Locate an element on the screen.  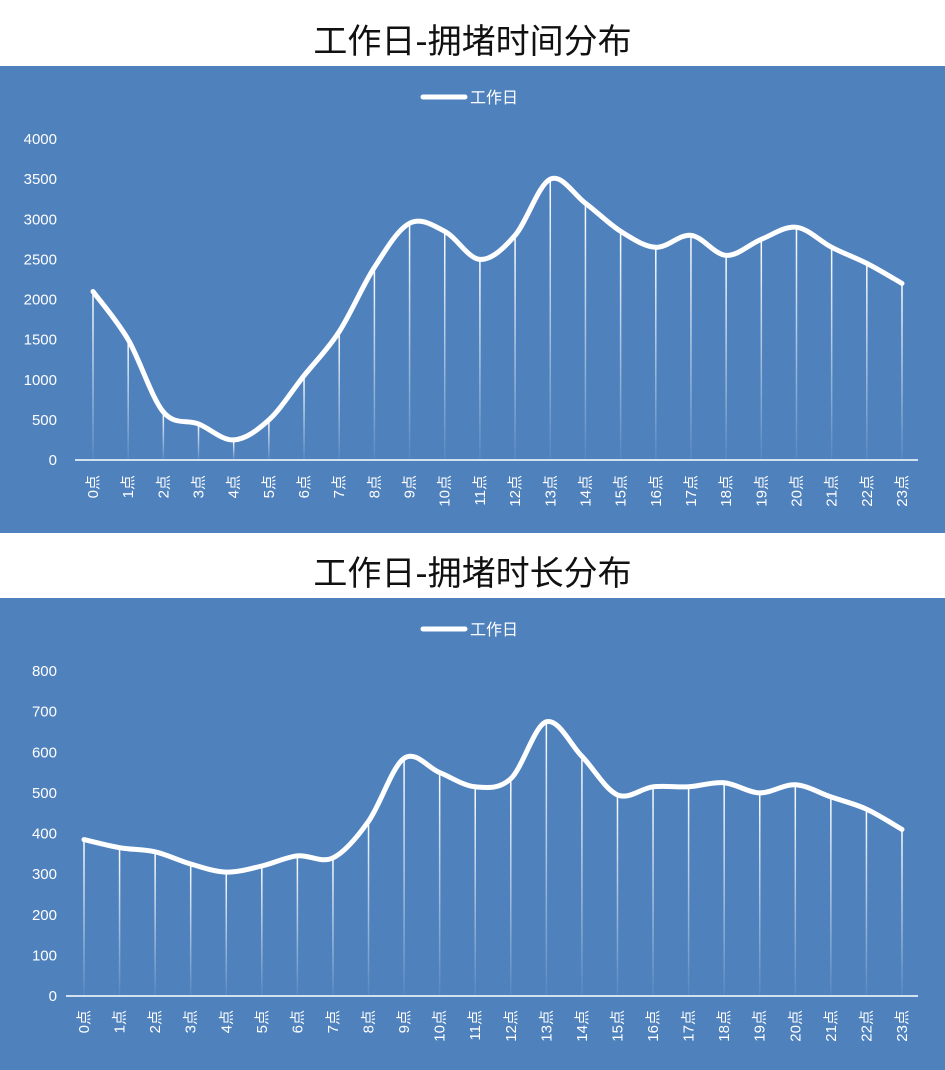
y-tick-label: 3500 is located at coordinates (40, 179).